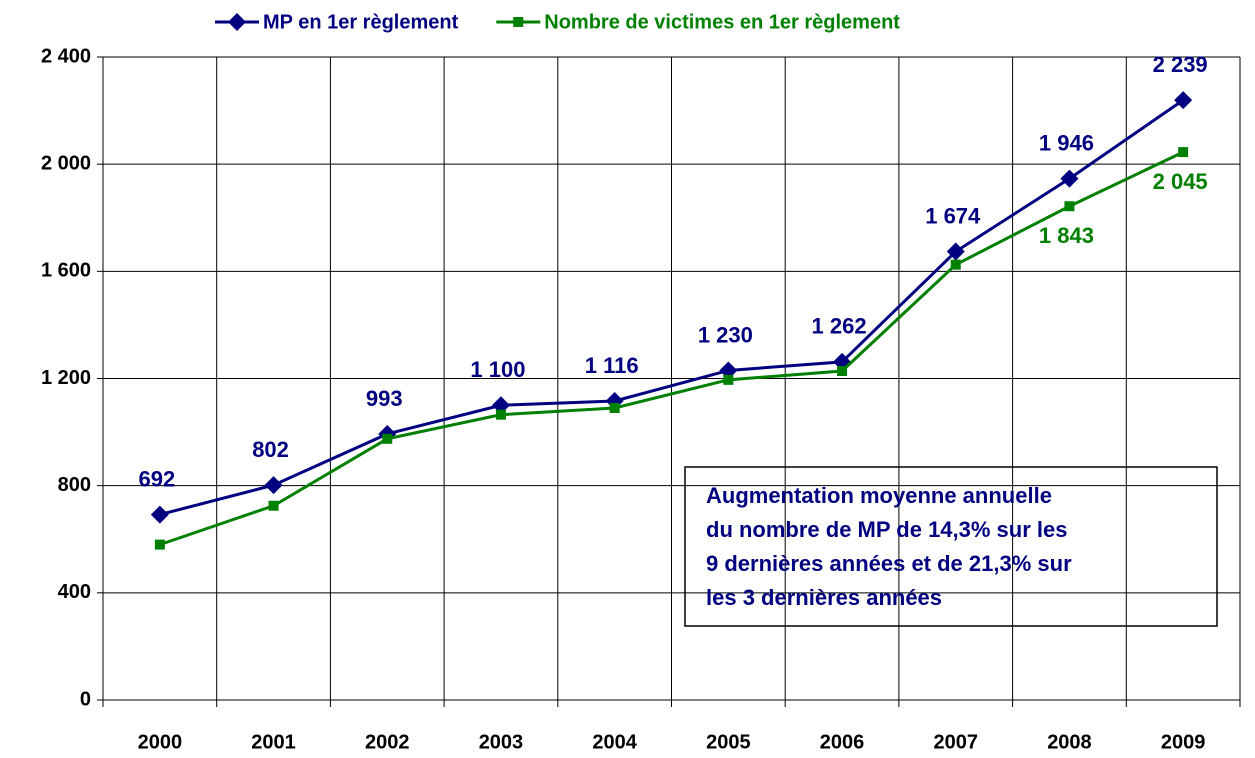  Describe the element at coordinates (74, 485) in the screenshot. I see `y-tick-label: 800` at that location.